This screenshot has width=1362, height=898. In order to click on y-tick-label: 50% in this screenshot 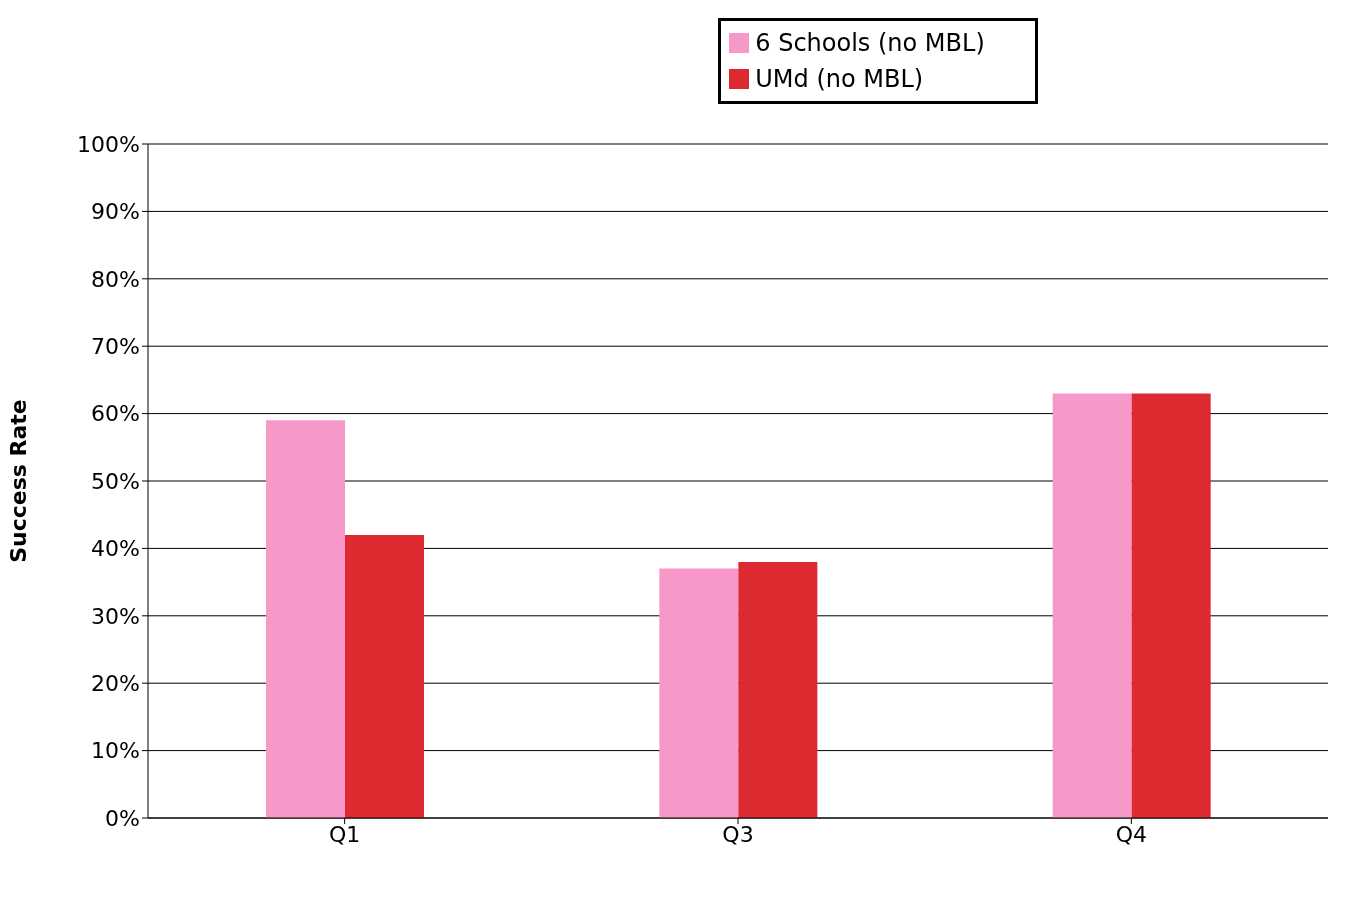, I will do `click(115, 481)`.